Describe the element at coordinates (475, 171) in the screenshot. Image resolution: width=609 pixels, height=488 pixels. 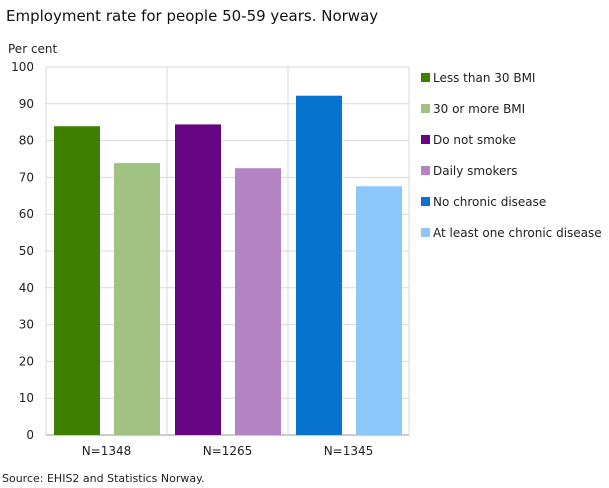
I see `legend-label: Daily smokers` at that location.